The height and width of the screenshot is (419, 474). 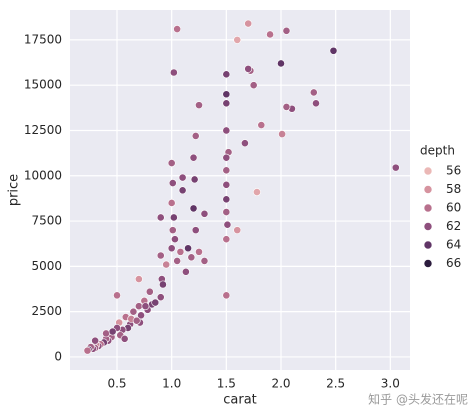 What do you see at coordinates (437, 151) in the screenshot?
I see `legend-title: depth` at bounding box center [437, 151].